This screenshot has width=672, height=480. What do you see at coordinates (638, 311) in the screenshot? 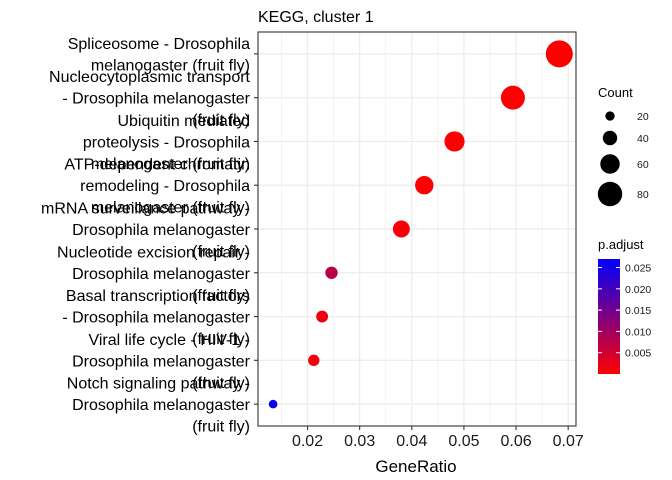
I see `color-legend-label: 0.015` at bounding box center [638, 311].